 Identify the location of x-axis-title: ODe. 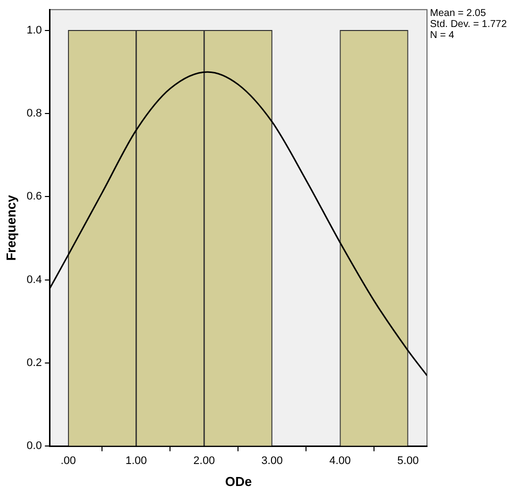
(238, 481).